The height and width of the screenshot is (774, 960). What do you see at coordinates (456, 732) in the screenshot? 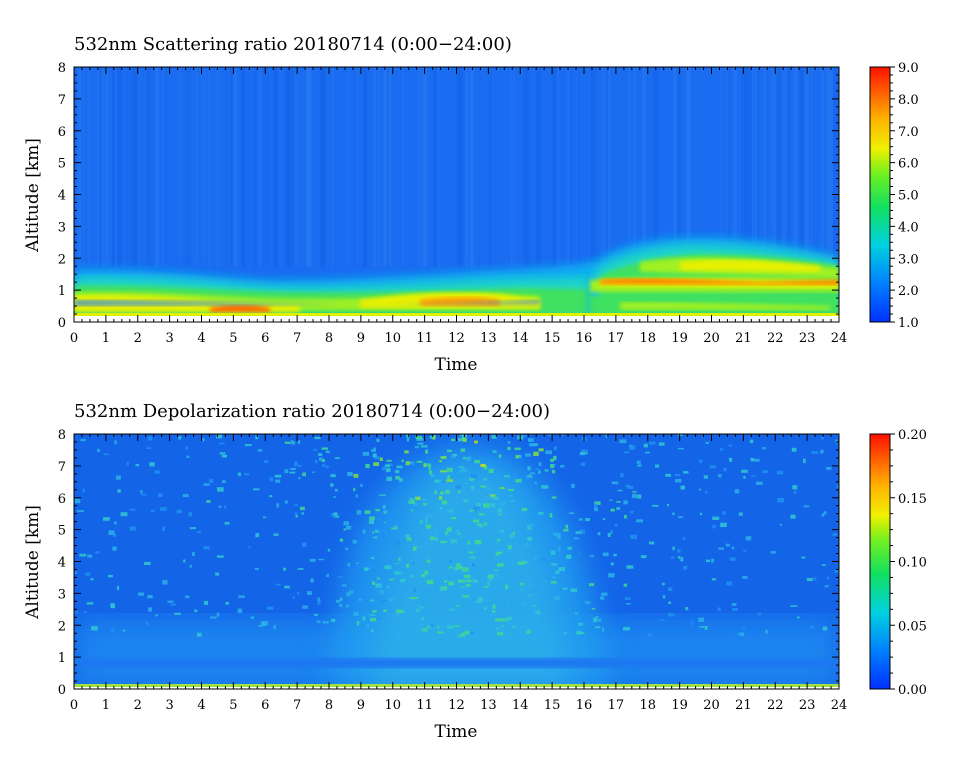
I see `x-axis-title: Time` at bounding box center [456, 732].